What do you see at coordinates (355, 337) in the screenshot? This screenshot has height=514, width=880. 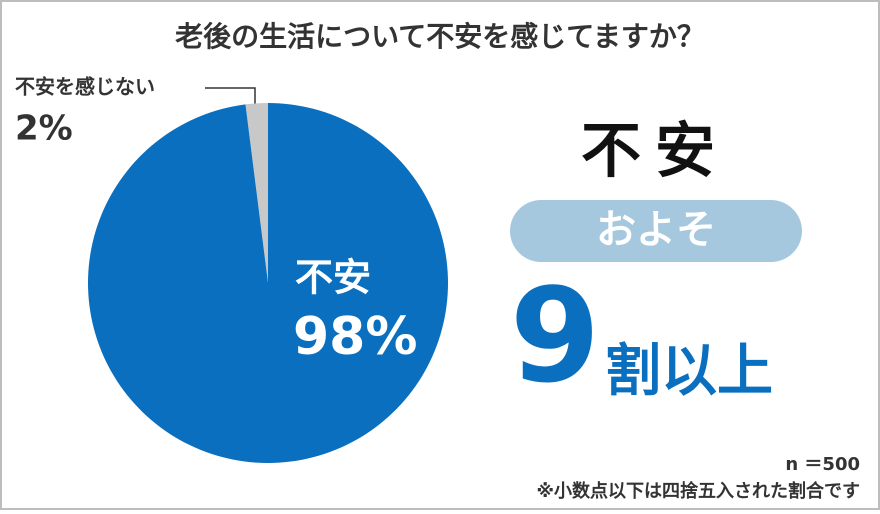 I see `slice-value-label: 98%` at bounding box center [355, 337].